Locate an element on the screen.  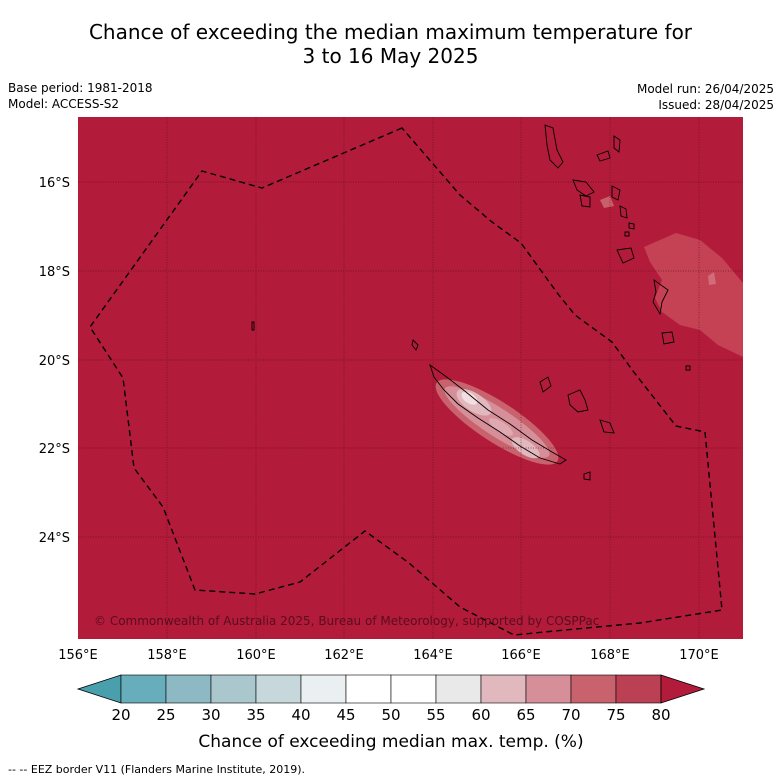
base-period: Base period: 1981-2018 is located at coordinates (80, 88).